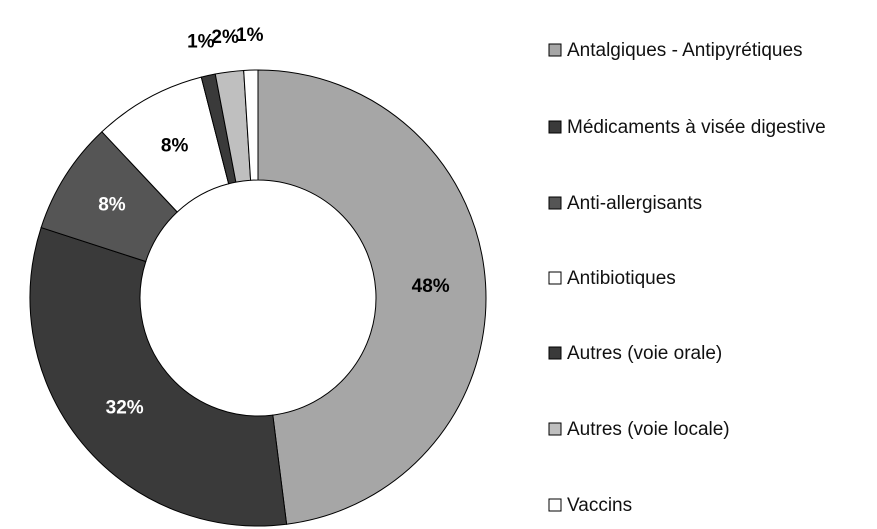 This screenshot has width=877, height=529. Describe the element at coordinates (644, 353) in the screenshot. I see `legend-label: Autres (voie orale)` at that location.